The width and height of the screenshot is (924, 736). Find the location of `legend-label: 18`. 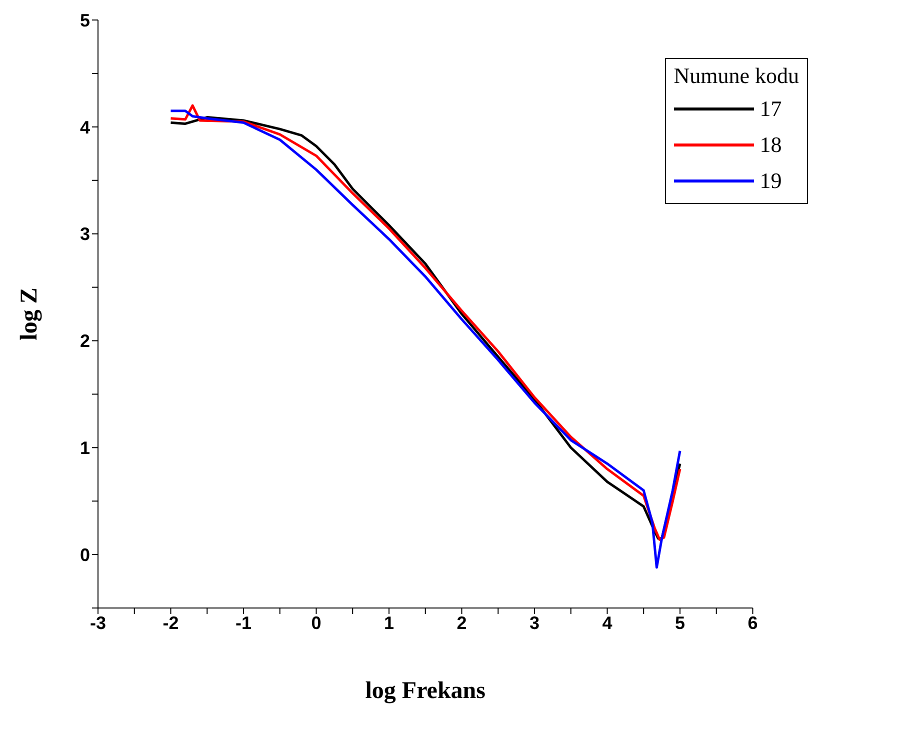

legend-label: 18 is located at coordinates (771, 145).